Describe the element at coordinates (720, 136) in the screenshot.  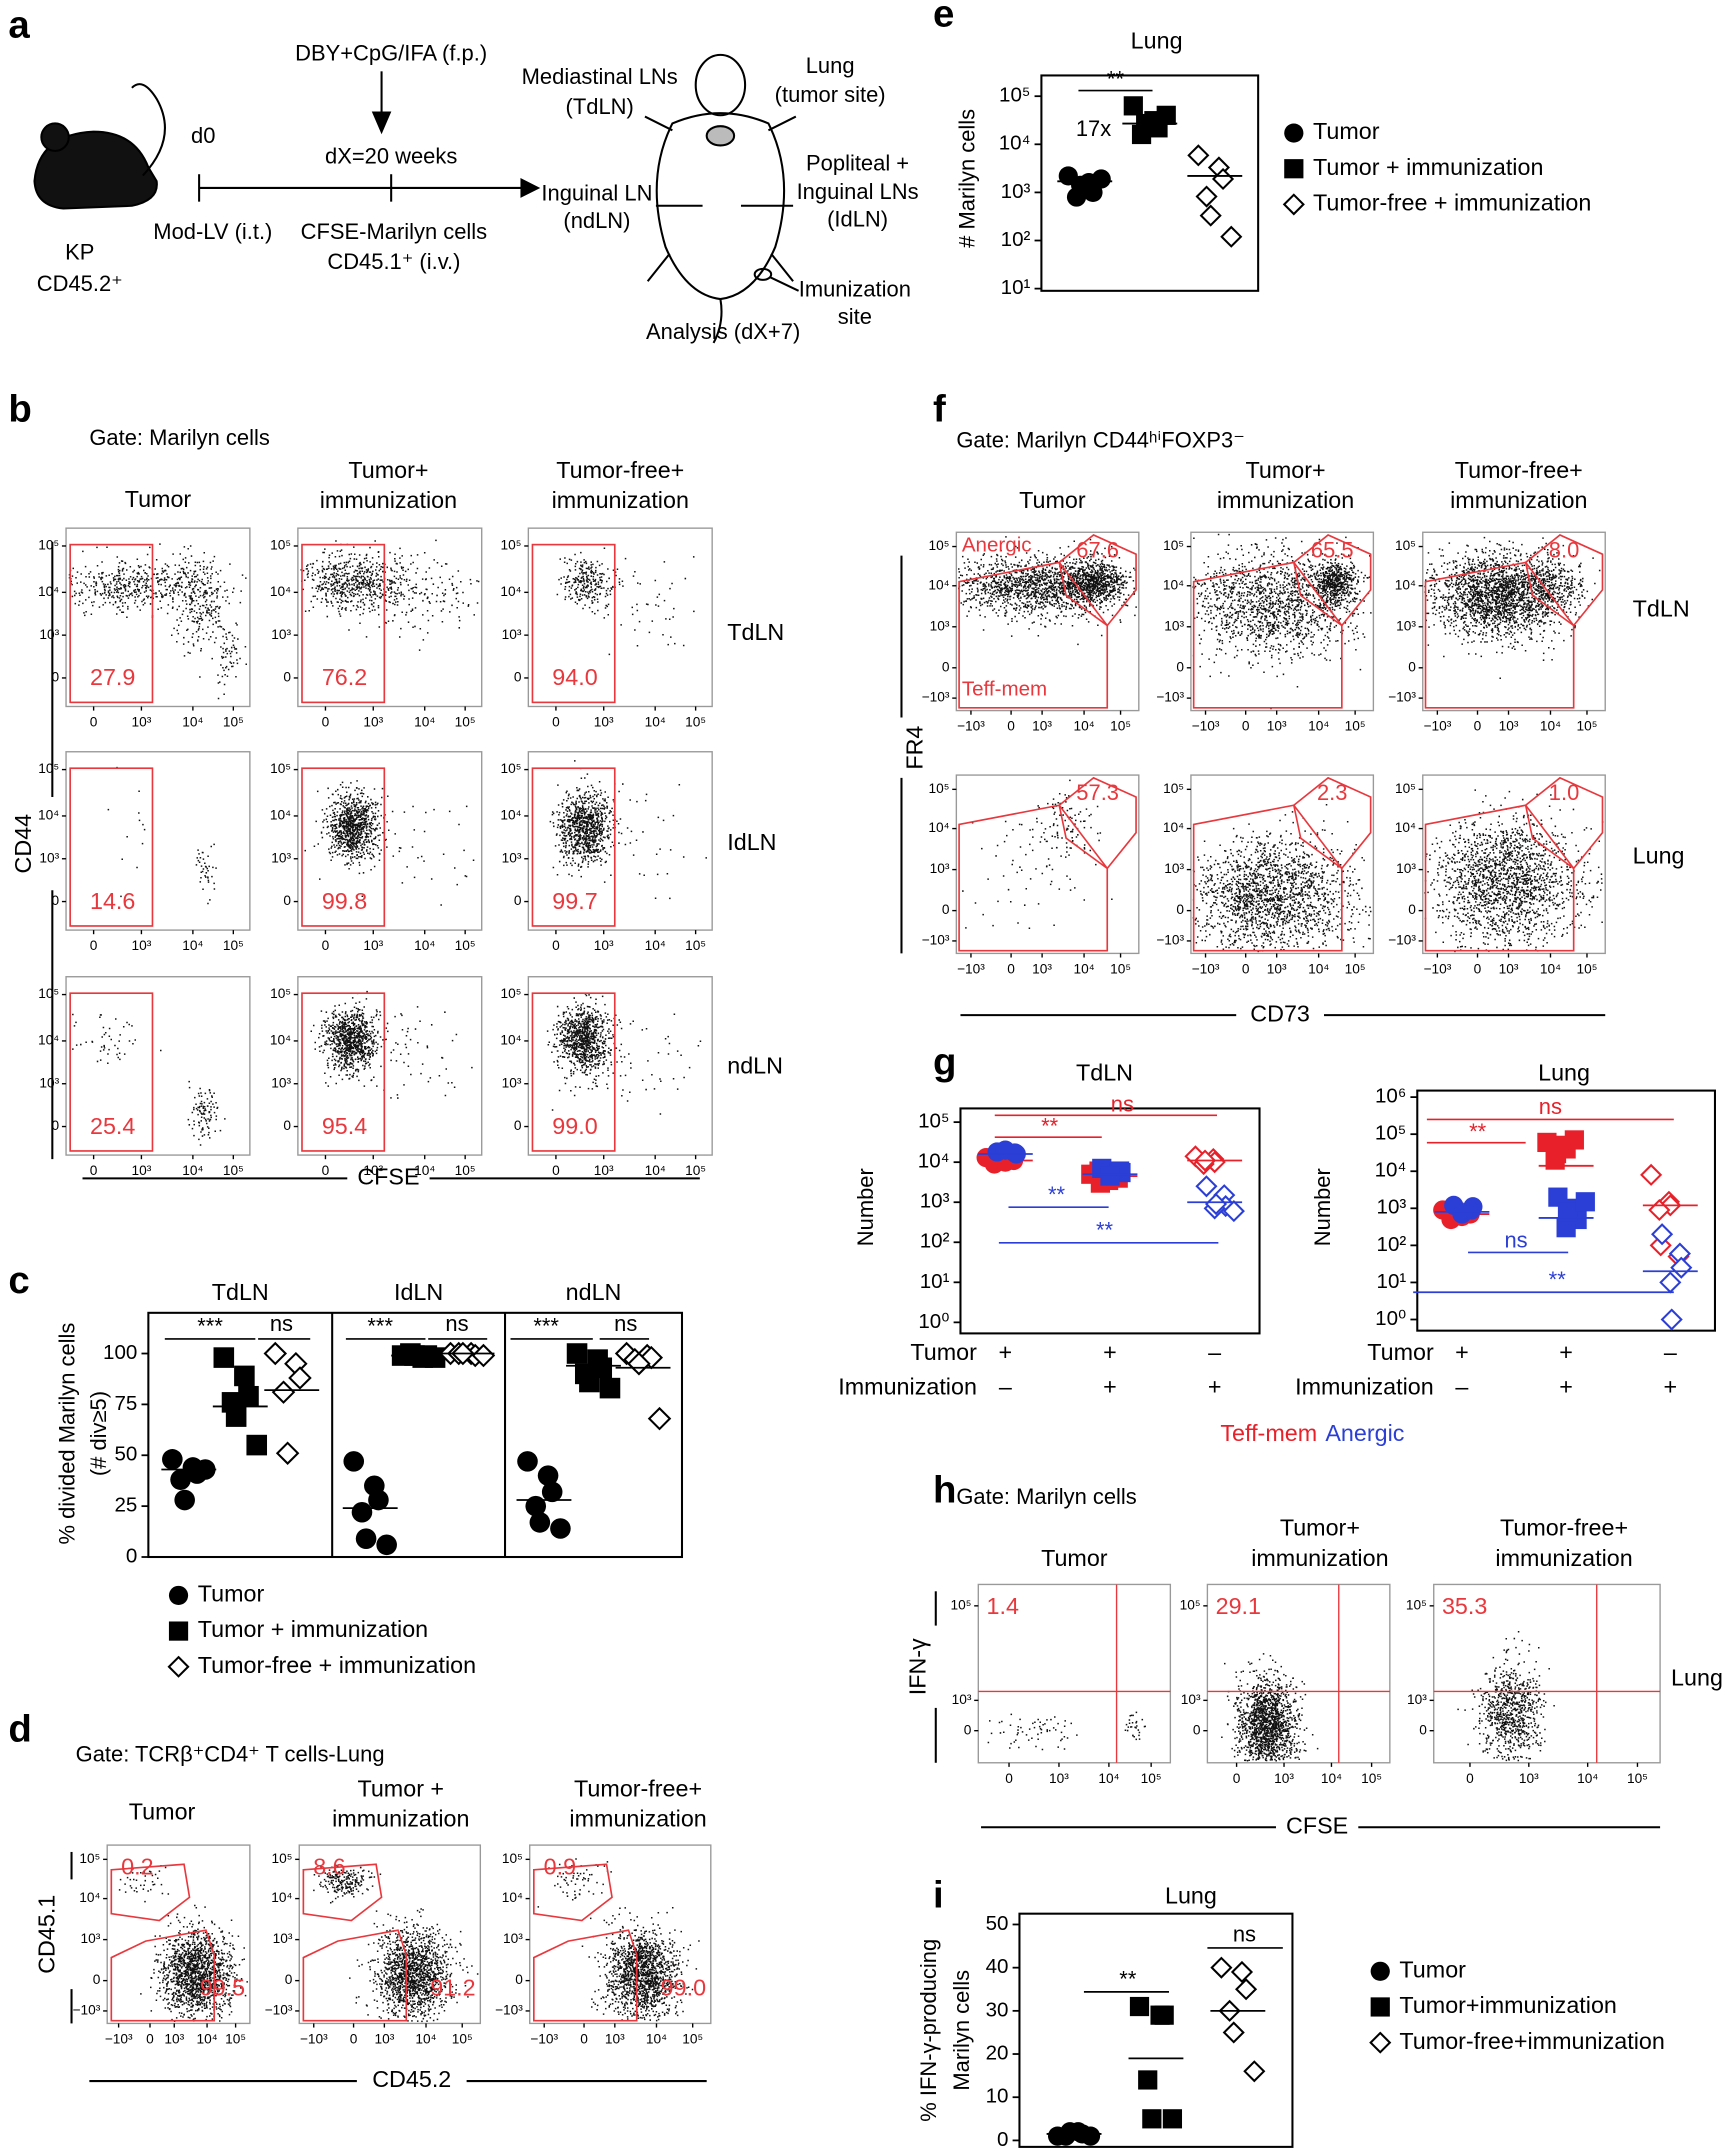
I see `lung-site` at that location.